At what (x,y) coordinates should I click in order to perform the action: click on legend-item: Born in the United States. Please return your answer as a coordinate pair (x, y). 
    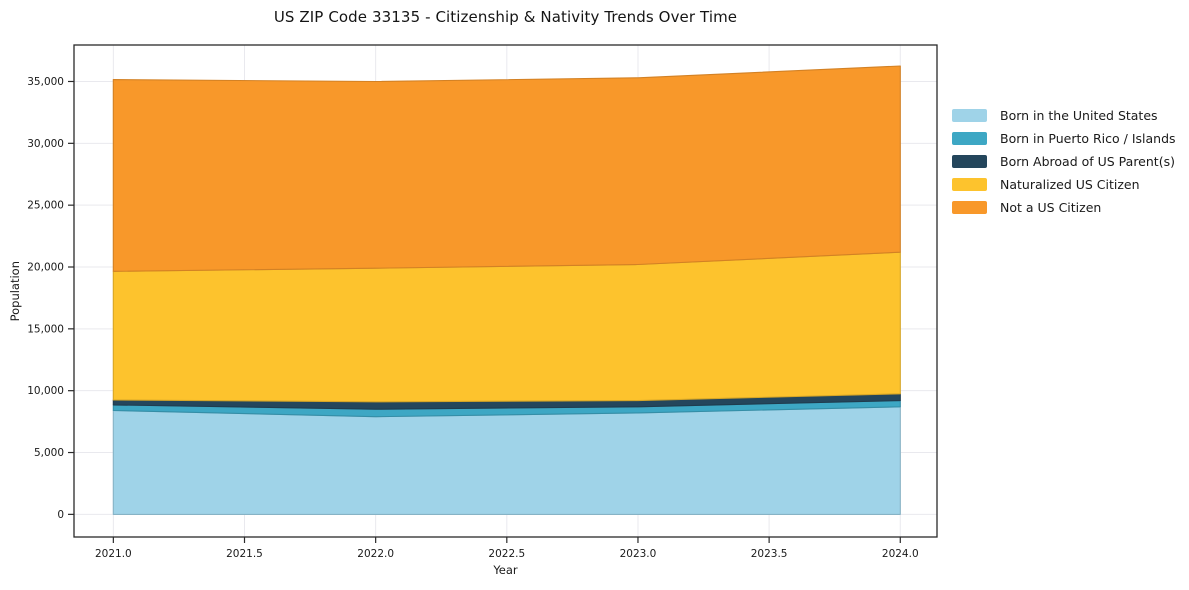
    Looking at the image, I should click on (1064, 115).